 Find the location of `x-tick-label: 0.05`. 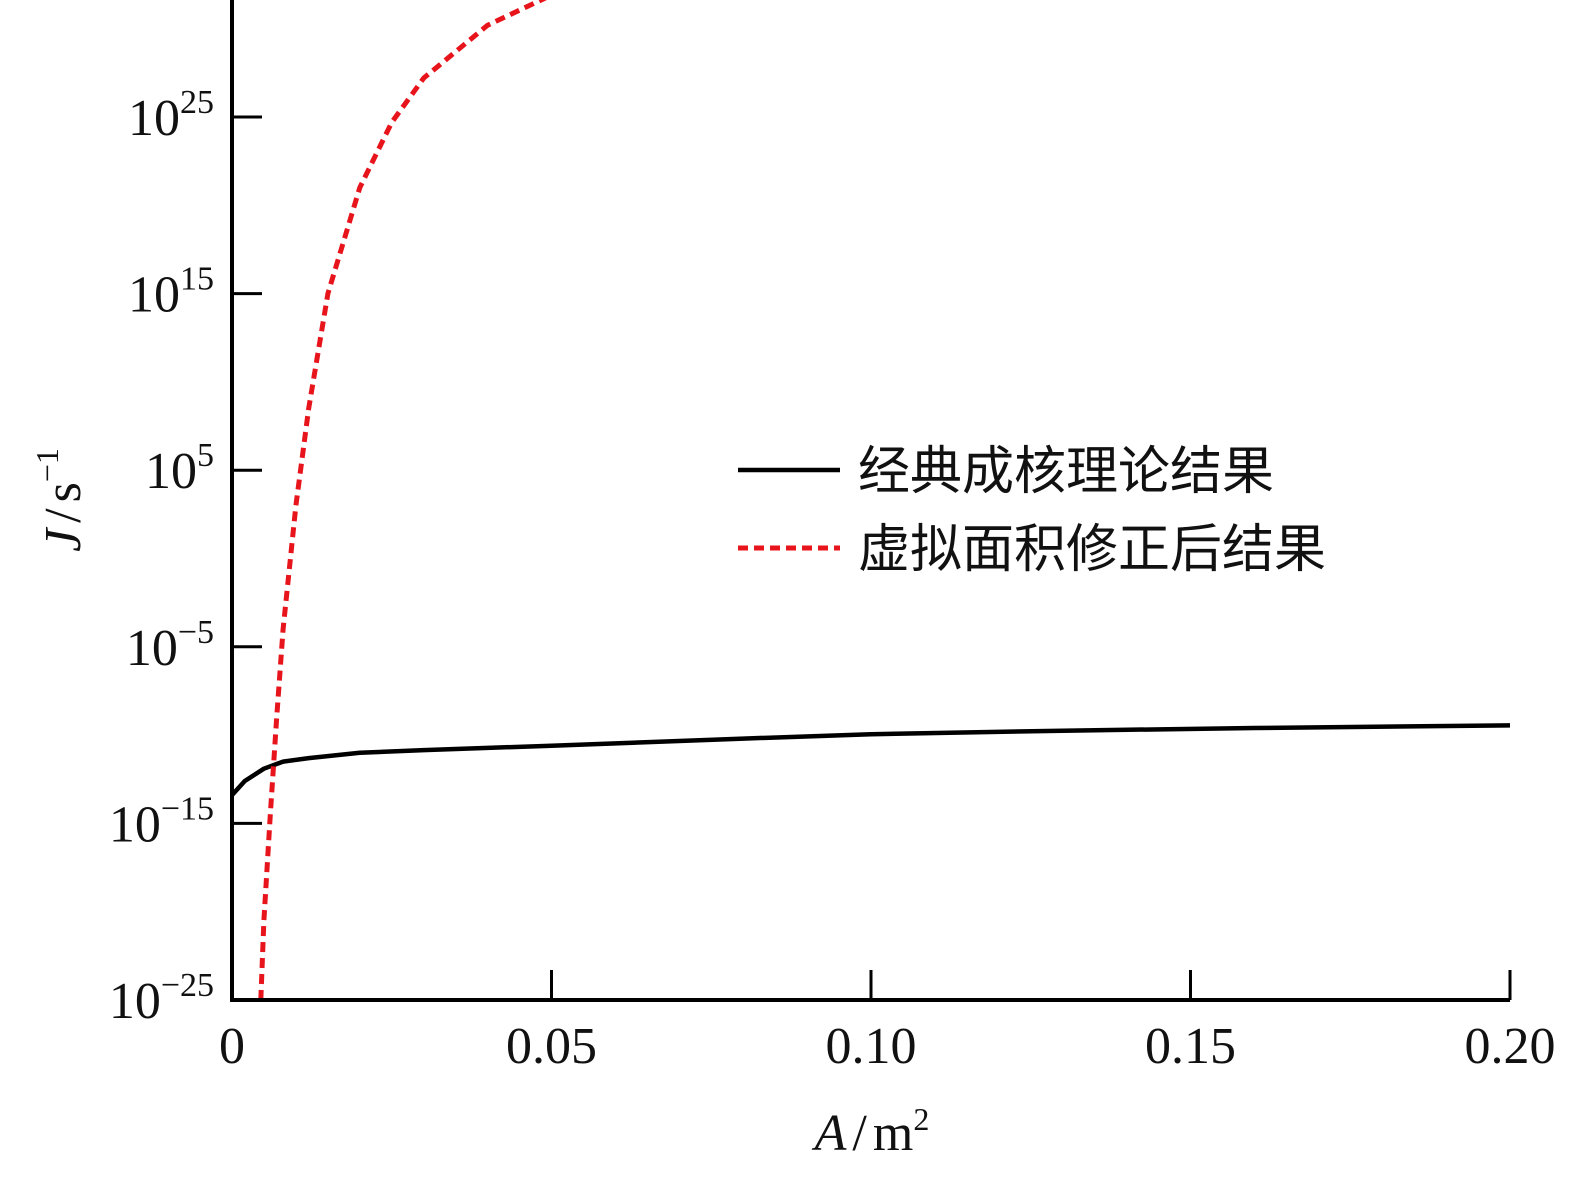

x-tick-label: 0.05 is located at coordinates (551, 1046).